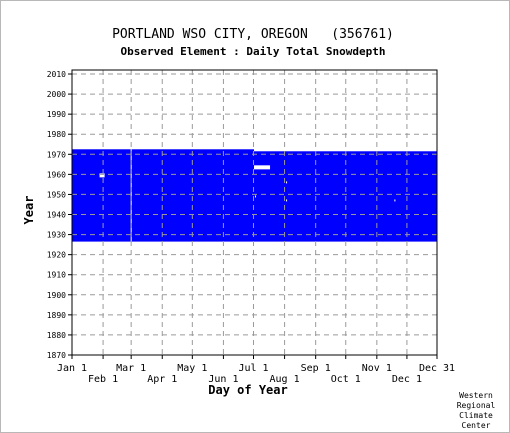 This screenshot has width=510, height=433. What do you see at coordinates (407, 379) in the screenshot?
I see `x-tick-label: Dec 1` at bounding box center [407, 379].